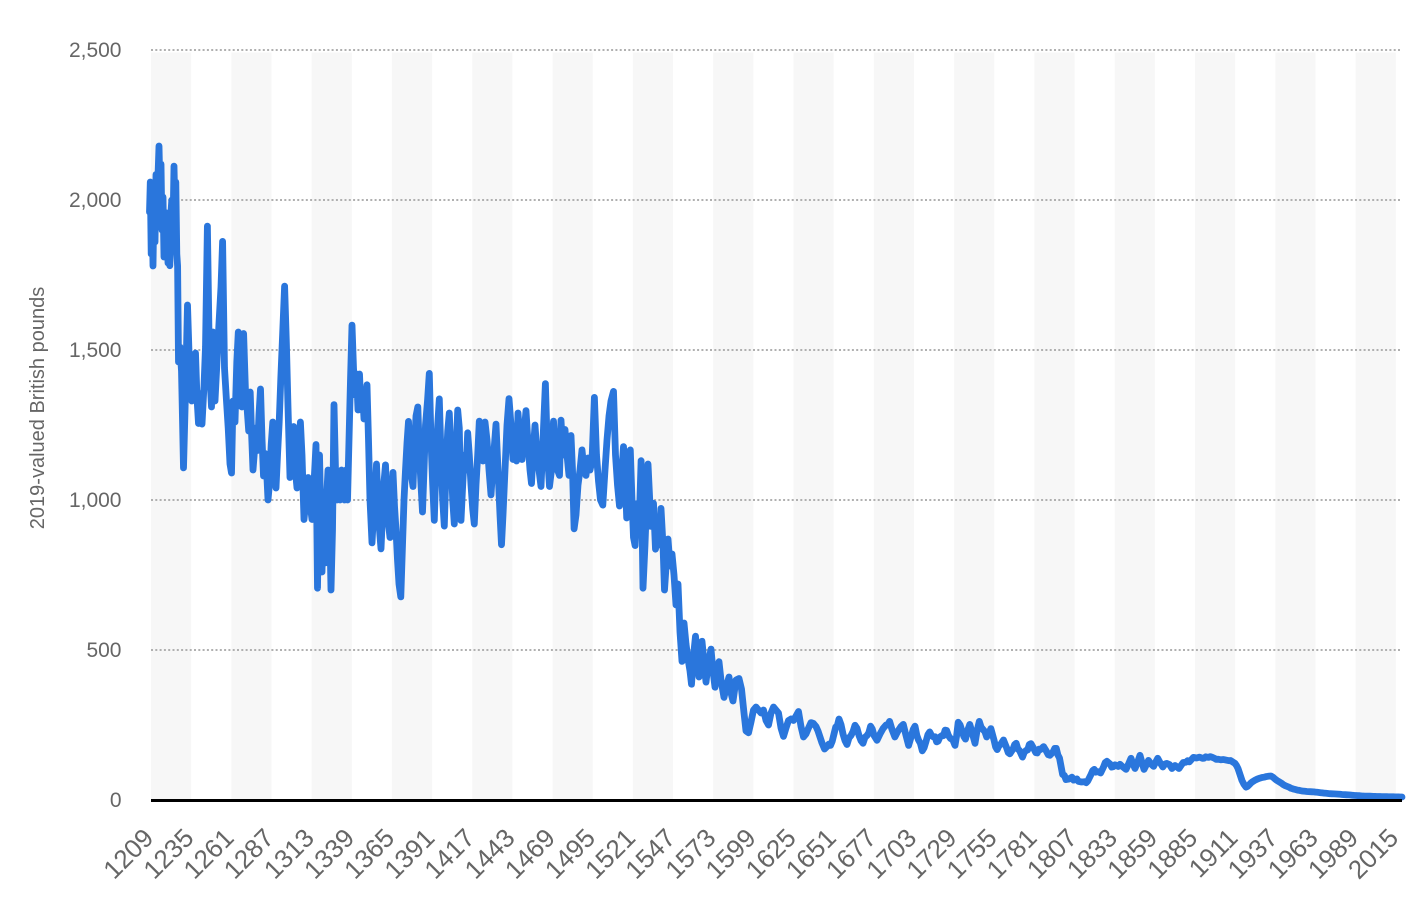  Describe the element at coordinates (103, 650) in the screenshot. I see `svg-text: 500` at that location.